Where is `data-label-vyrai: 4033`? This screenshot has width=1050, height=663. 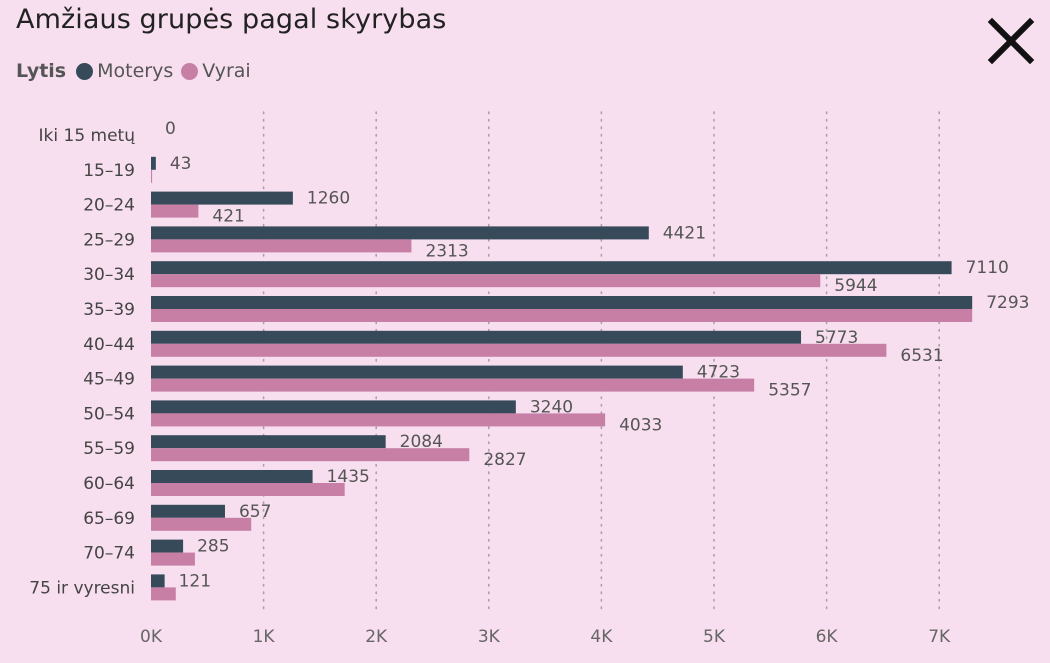
data-label-vyrai: 4033 is located at coordinates (640, 425).